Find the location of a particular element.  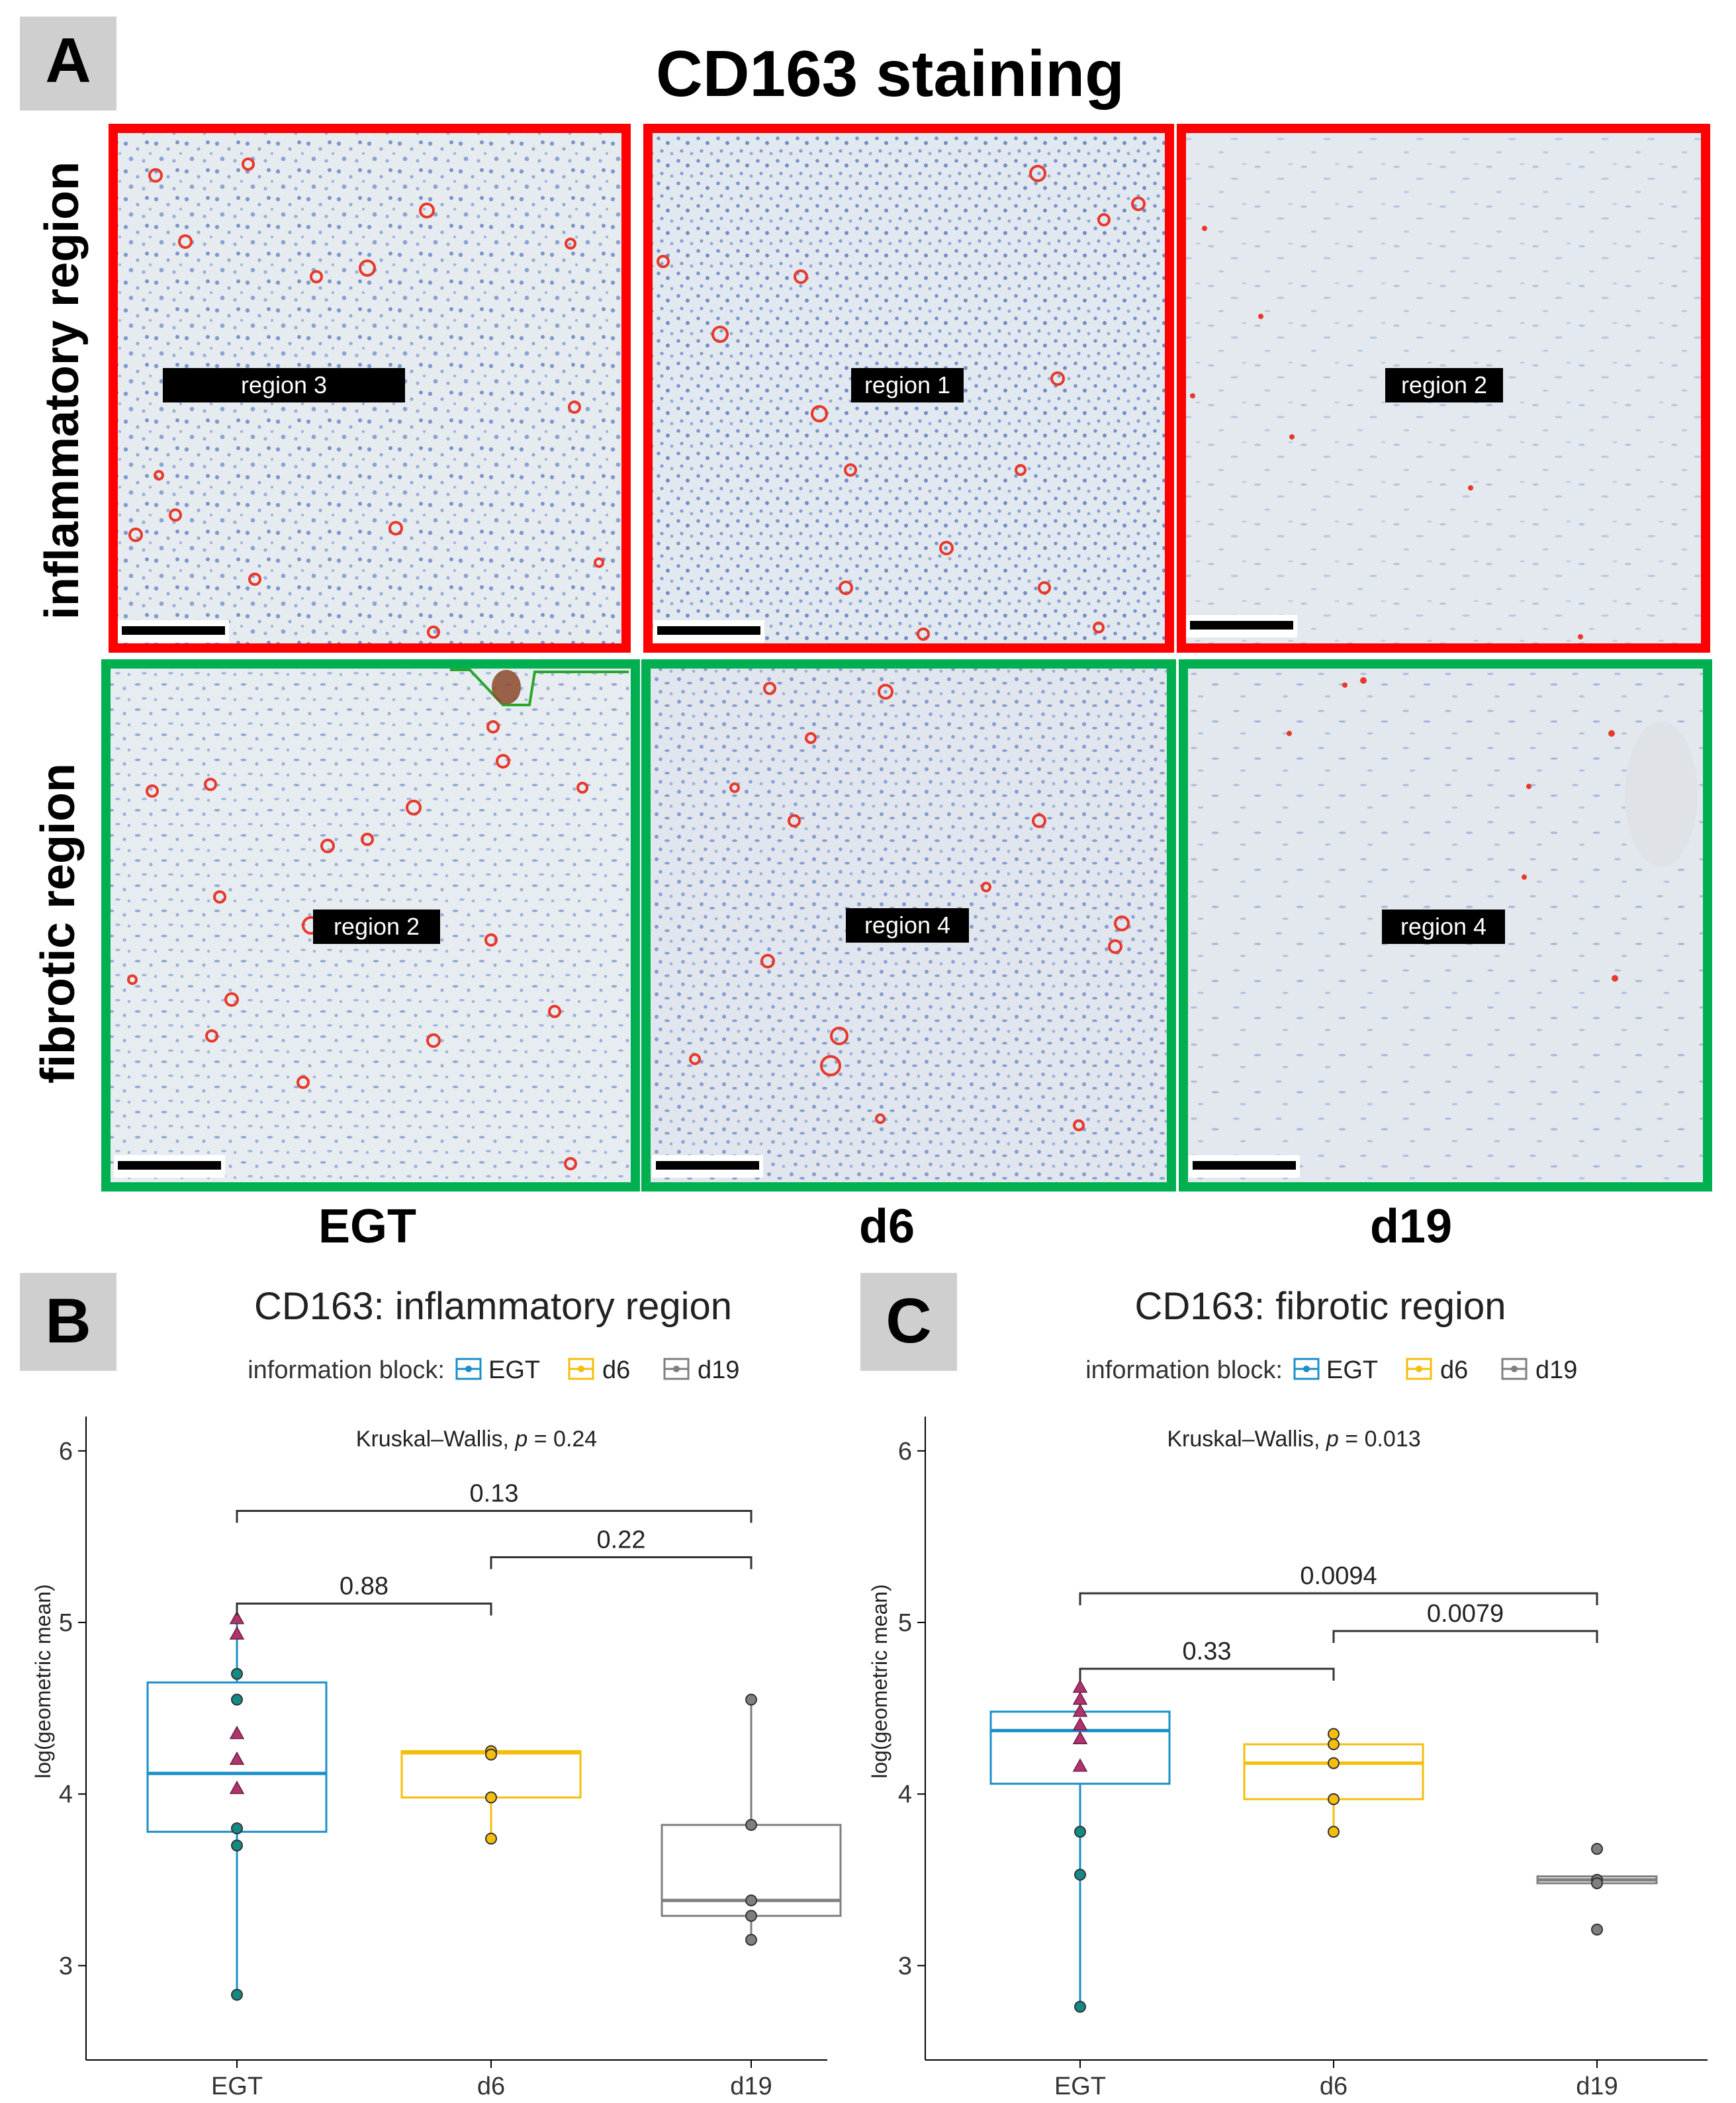

box-d6 is located at coordinates (1333, 1771).